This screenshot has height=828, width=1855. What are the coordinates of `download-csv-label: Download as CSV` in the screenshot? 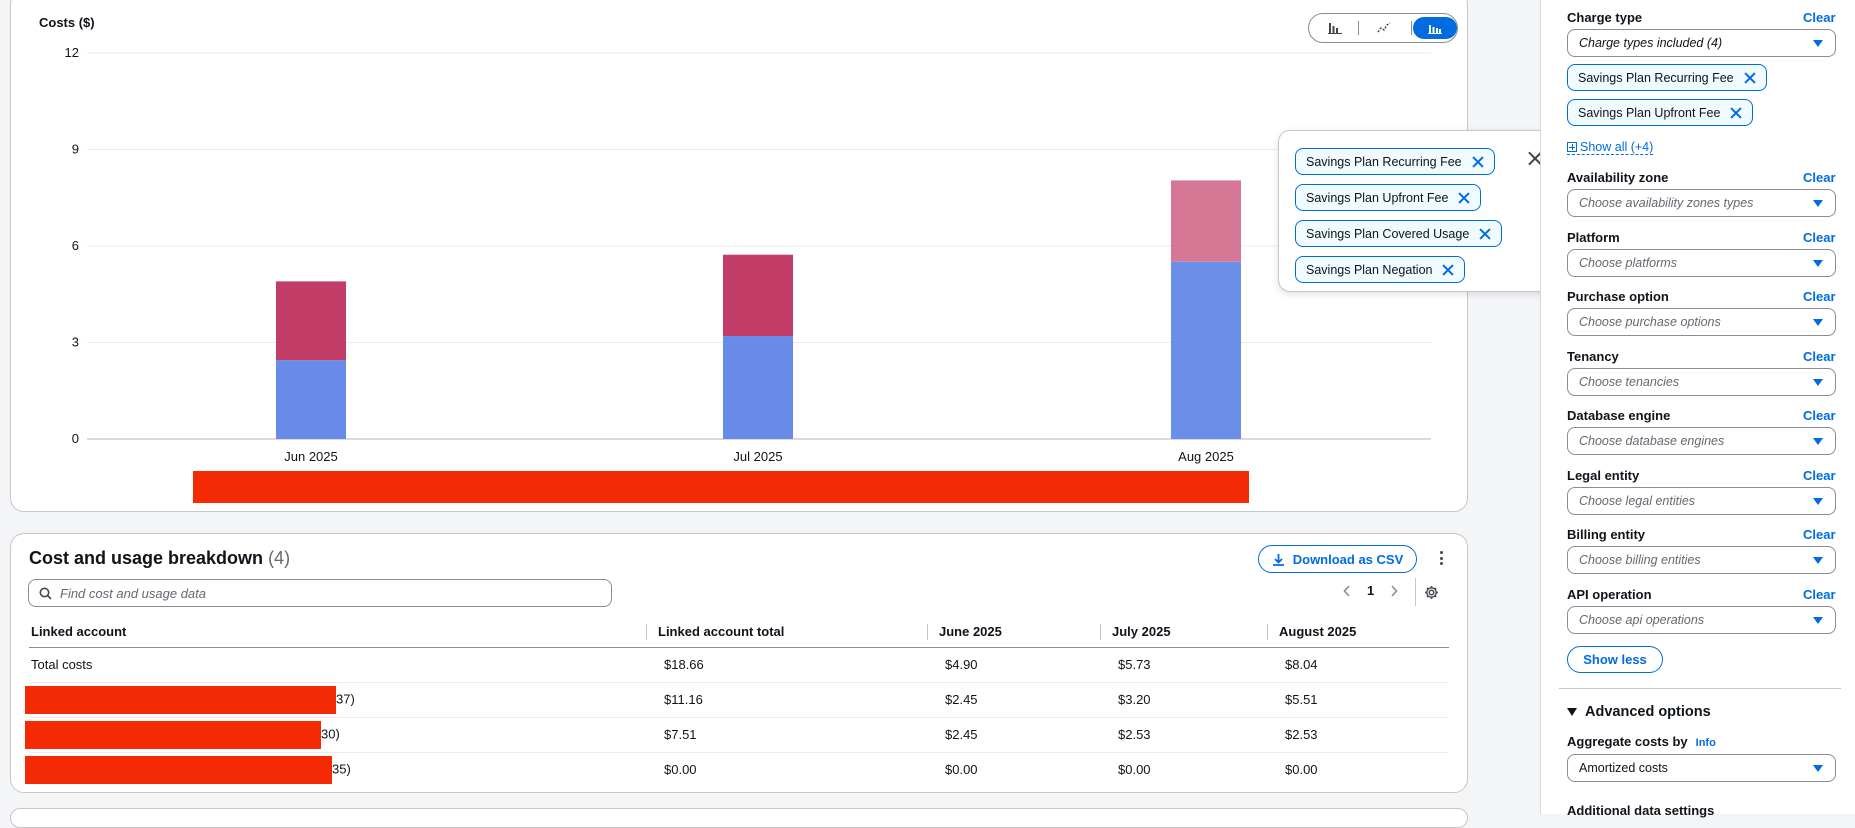 It's located at (1348, 559).